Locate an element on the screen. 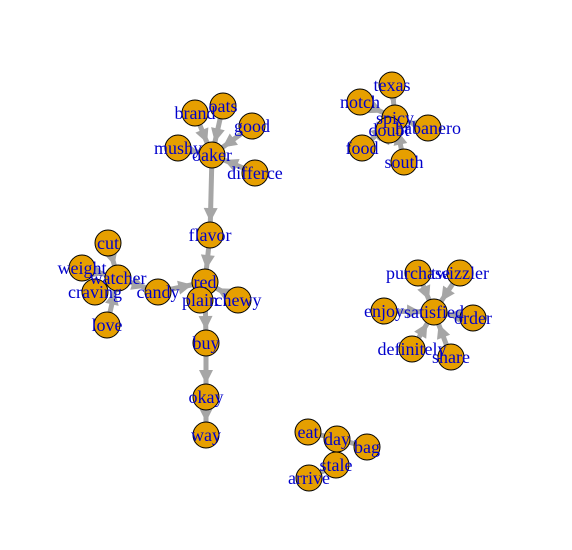  node-candy is located at coordinates (158, 292).